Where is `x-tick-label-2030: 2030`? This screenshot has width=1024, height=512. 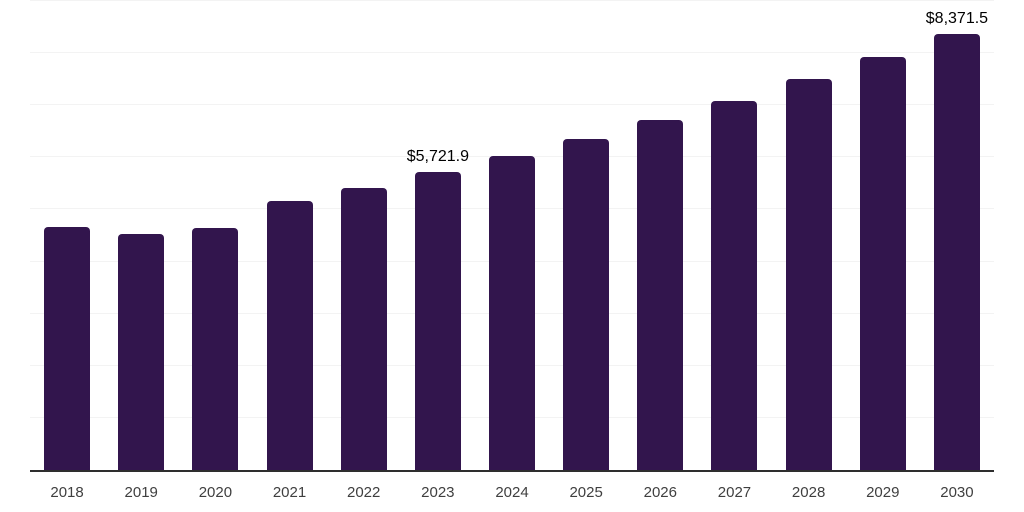
x-tick-label-2030: 2030 is located at coordinates (957, 492).